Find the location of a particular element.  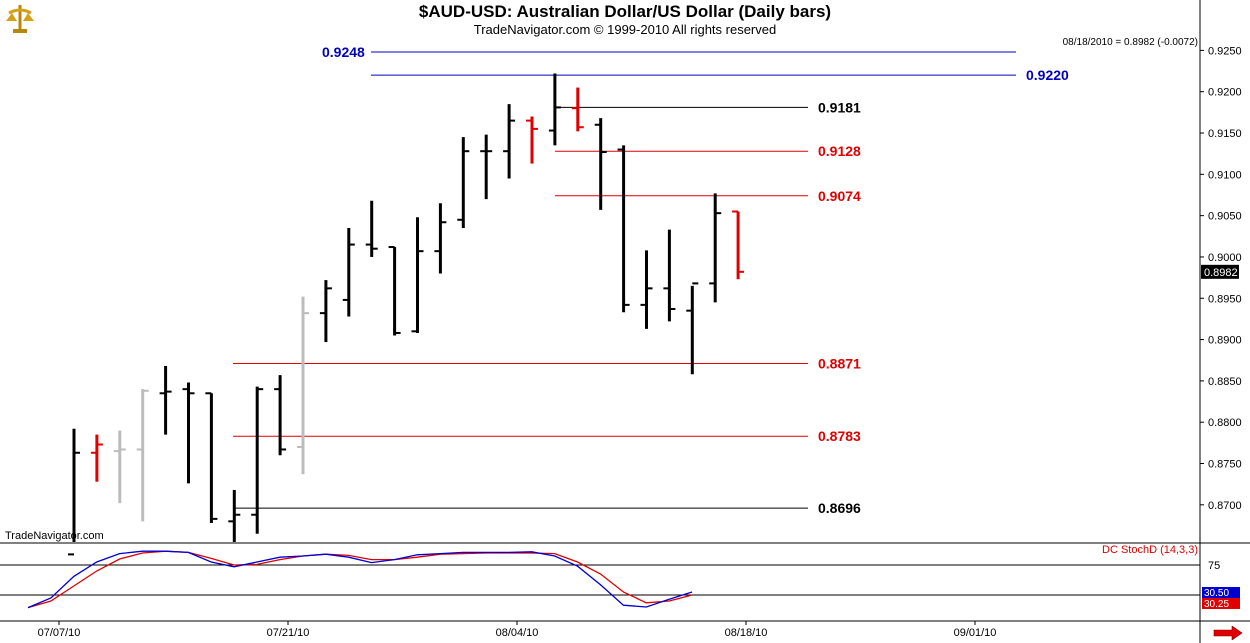

level-label: 0.9074 is located at coordinates (839, 196).